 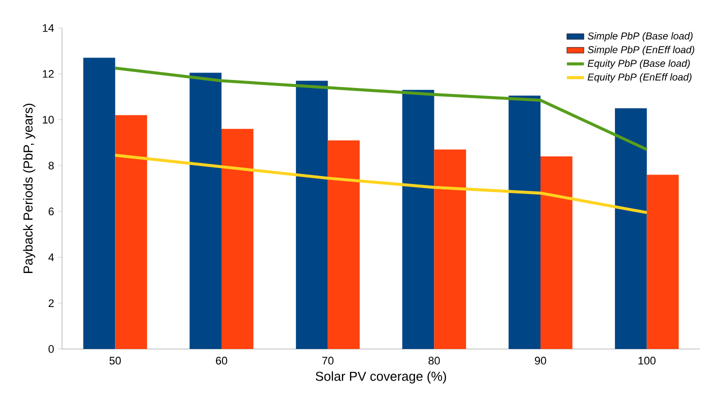 I want to click on x-tick-label: 50, so click(x=115, y=360).